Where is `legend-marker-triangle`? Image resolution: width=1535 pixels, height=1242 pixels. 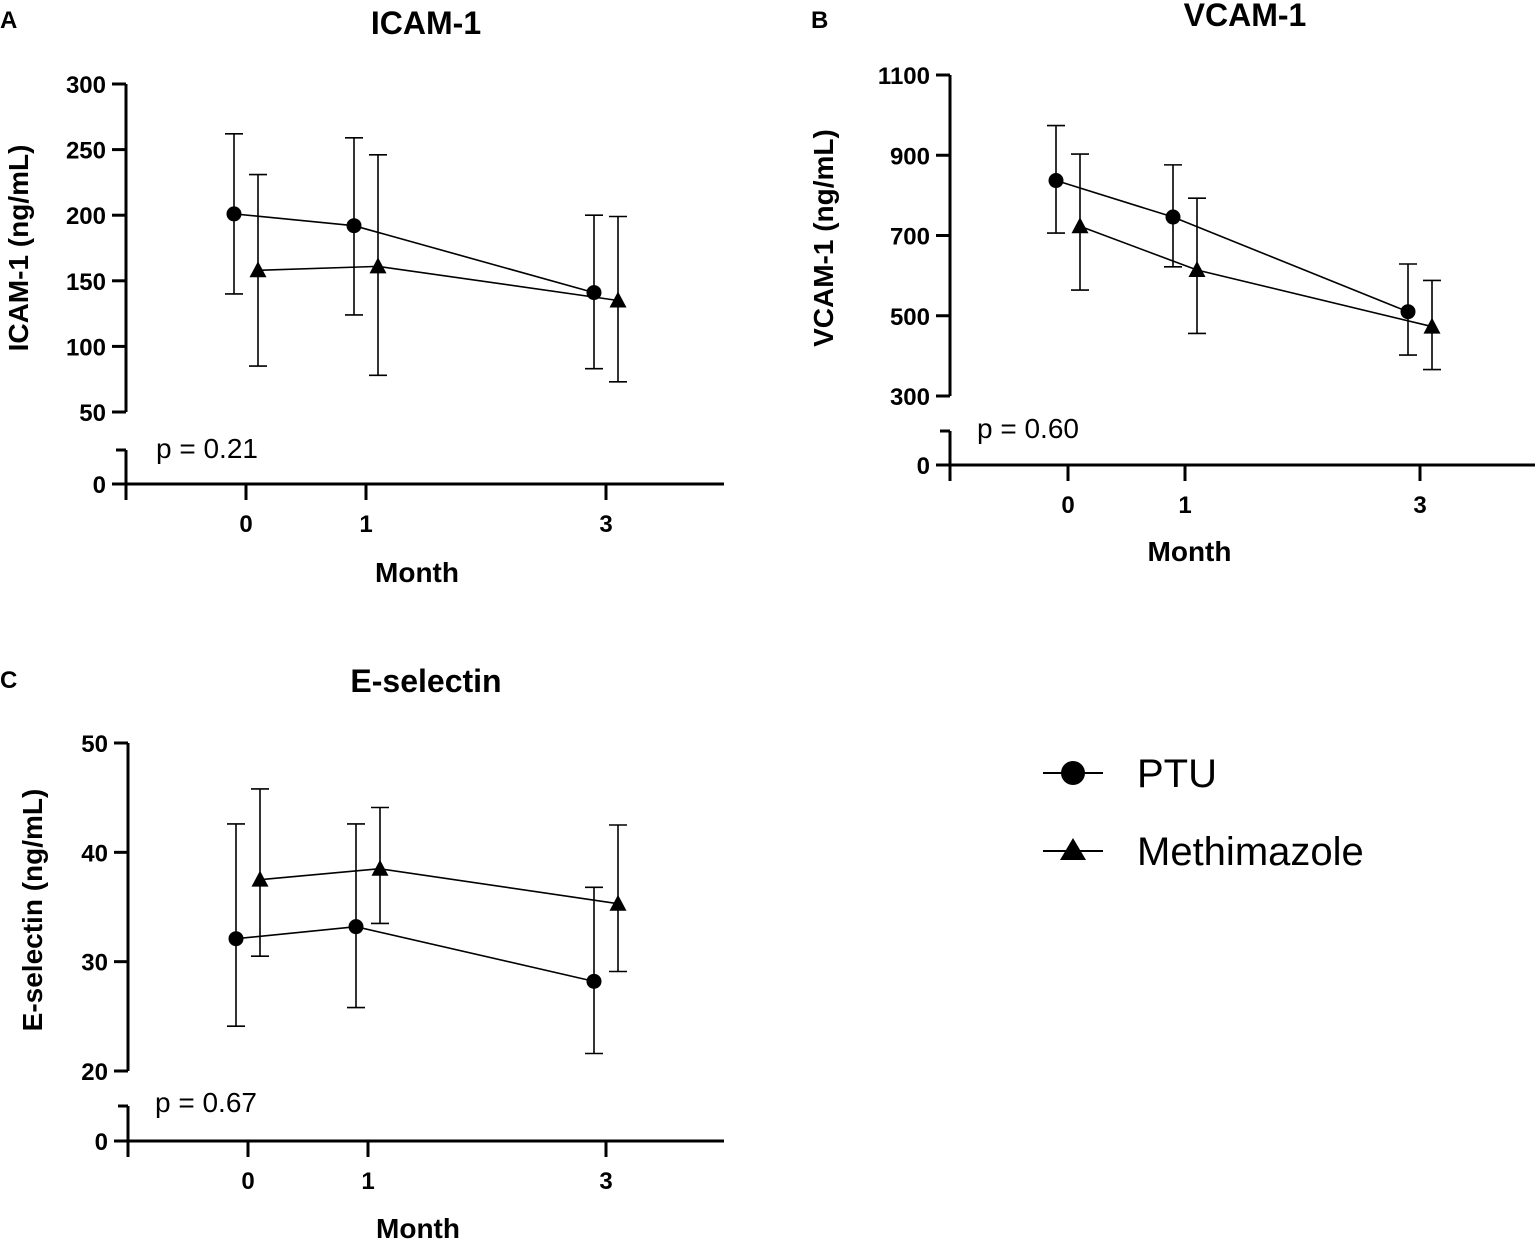 legend-marker-triangle is located at coordinates (1073, 849).